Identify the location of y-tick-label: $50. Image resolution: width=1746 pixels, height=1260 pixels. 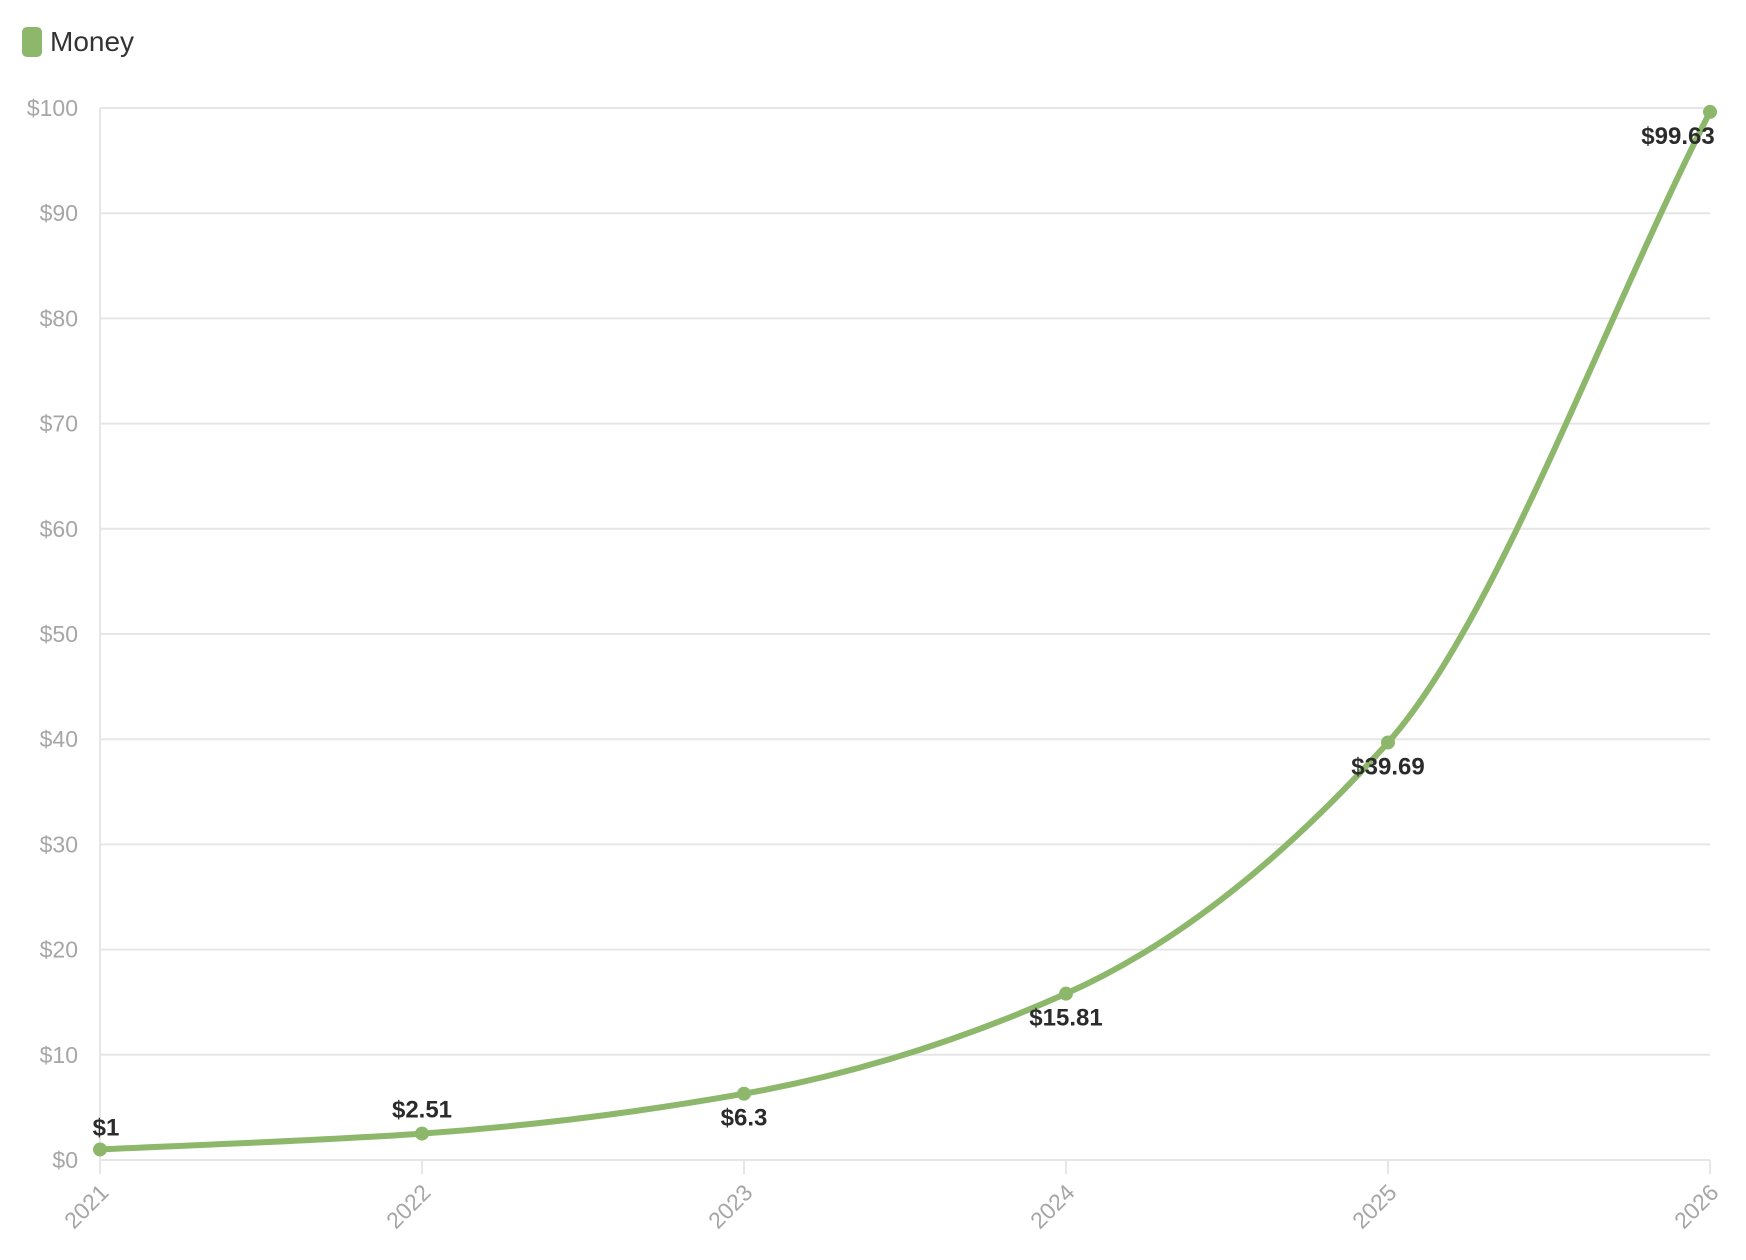
(59, 634).